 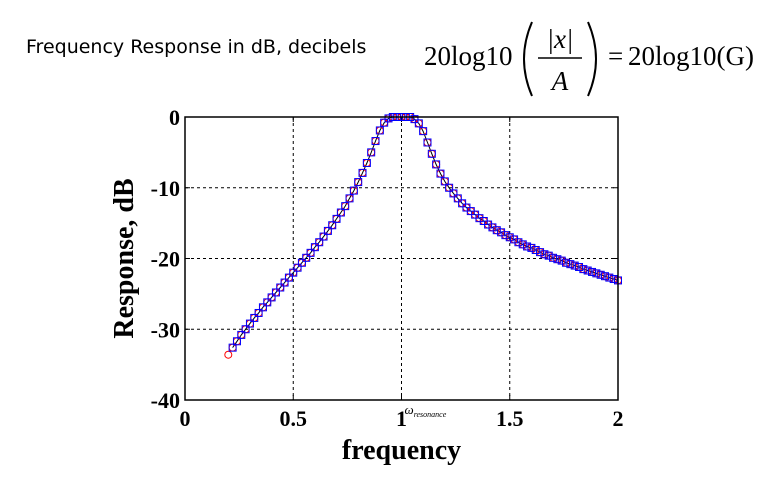 I want to click on resonance-annotation: ωresonance, so click(x=426, y=410).